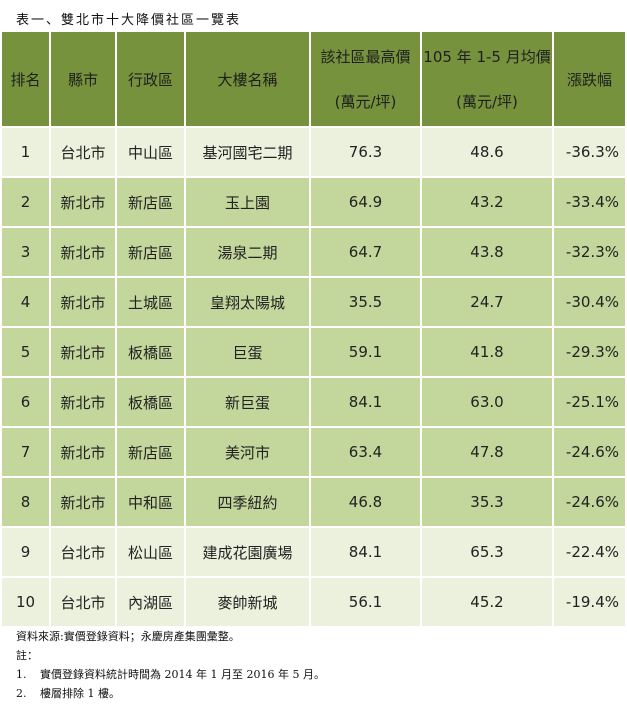  What do you see at coordinates (365, 302) in the screenshot?
I see `cell-peak-price: 35.5` at bounding box center [365, 302].